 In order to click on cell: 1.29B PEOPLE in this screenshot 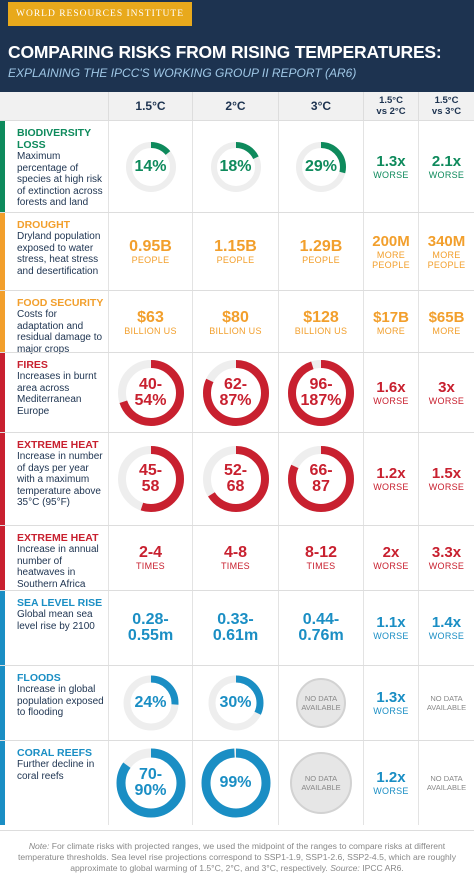, I will do `click(320, 251)`.